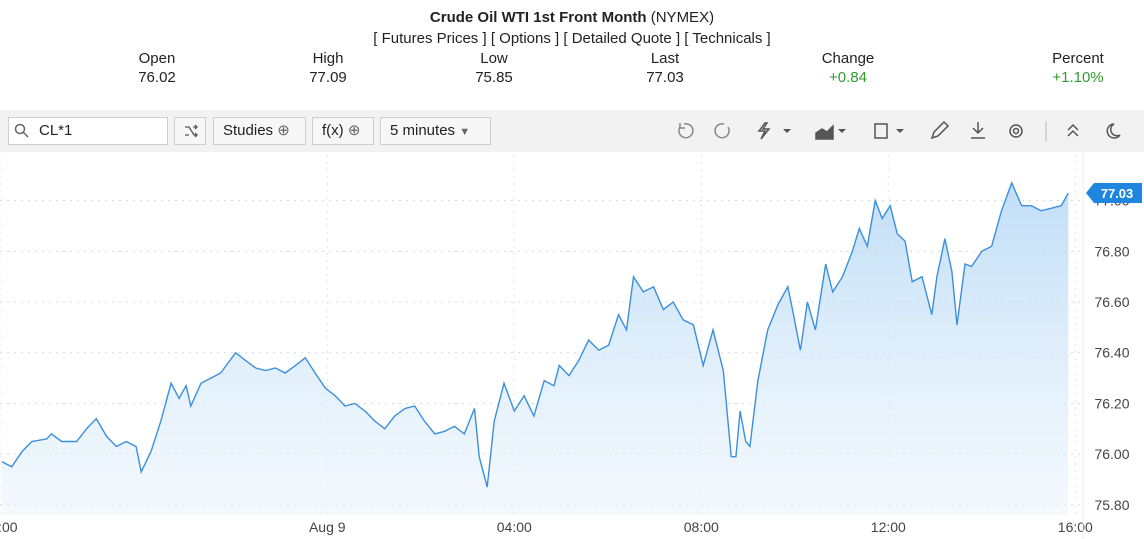 The image size is (1144, 539). What do you see at coordinates (1111, 505) in the screenshot?
I see `y-tick-label: 75.80` at bounding box center [1111, 505].